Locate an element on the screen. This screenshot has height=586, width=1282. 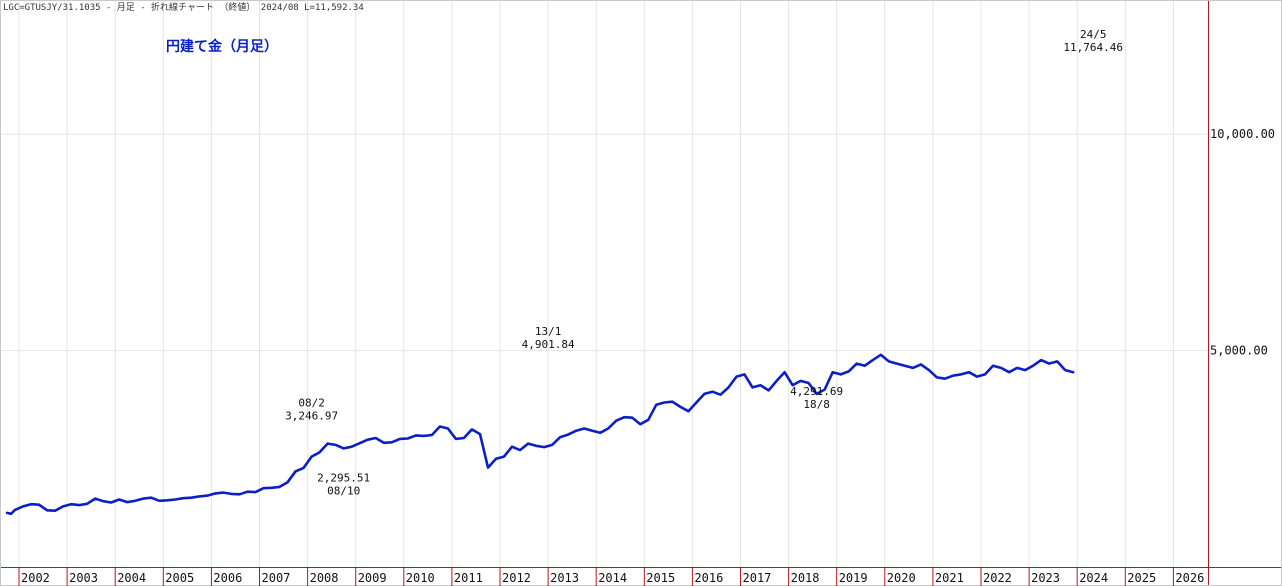
x-tick-label: 2011 is located at coordinates (468, 578).